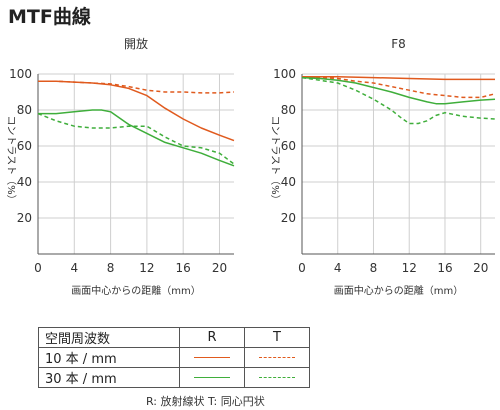 Image resolution: width=500 pixels, height=410 pixels. Describe the element at coordinates (277, 377) in the screenshot. I see `legend-swatch-dashed-green` at that location.